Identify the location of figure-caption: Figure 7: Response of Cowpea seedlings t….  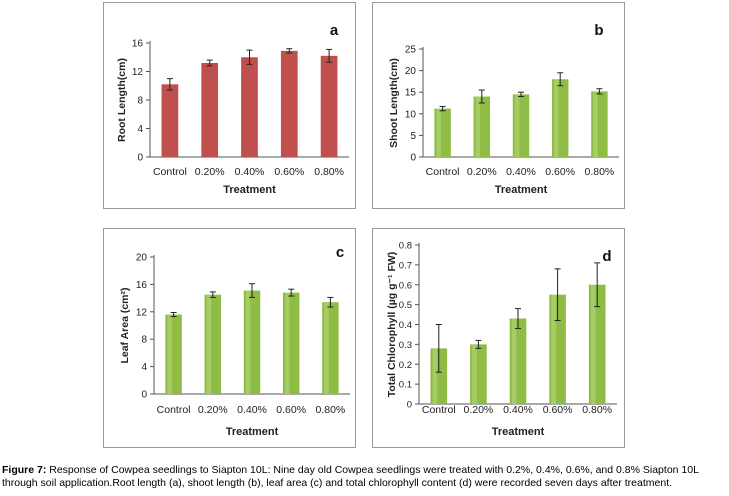
(365, 477).